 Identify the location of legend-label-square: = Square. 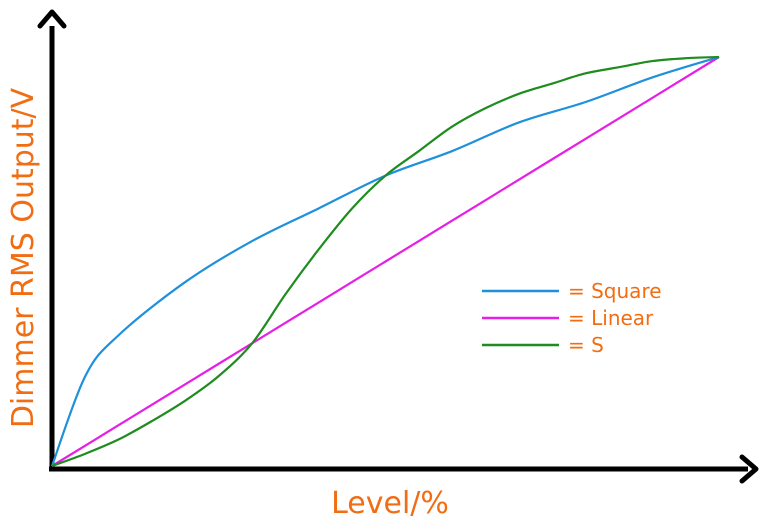
(615, 291).